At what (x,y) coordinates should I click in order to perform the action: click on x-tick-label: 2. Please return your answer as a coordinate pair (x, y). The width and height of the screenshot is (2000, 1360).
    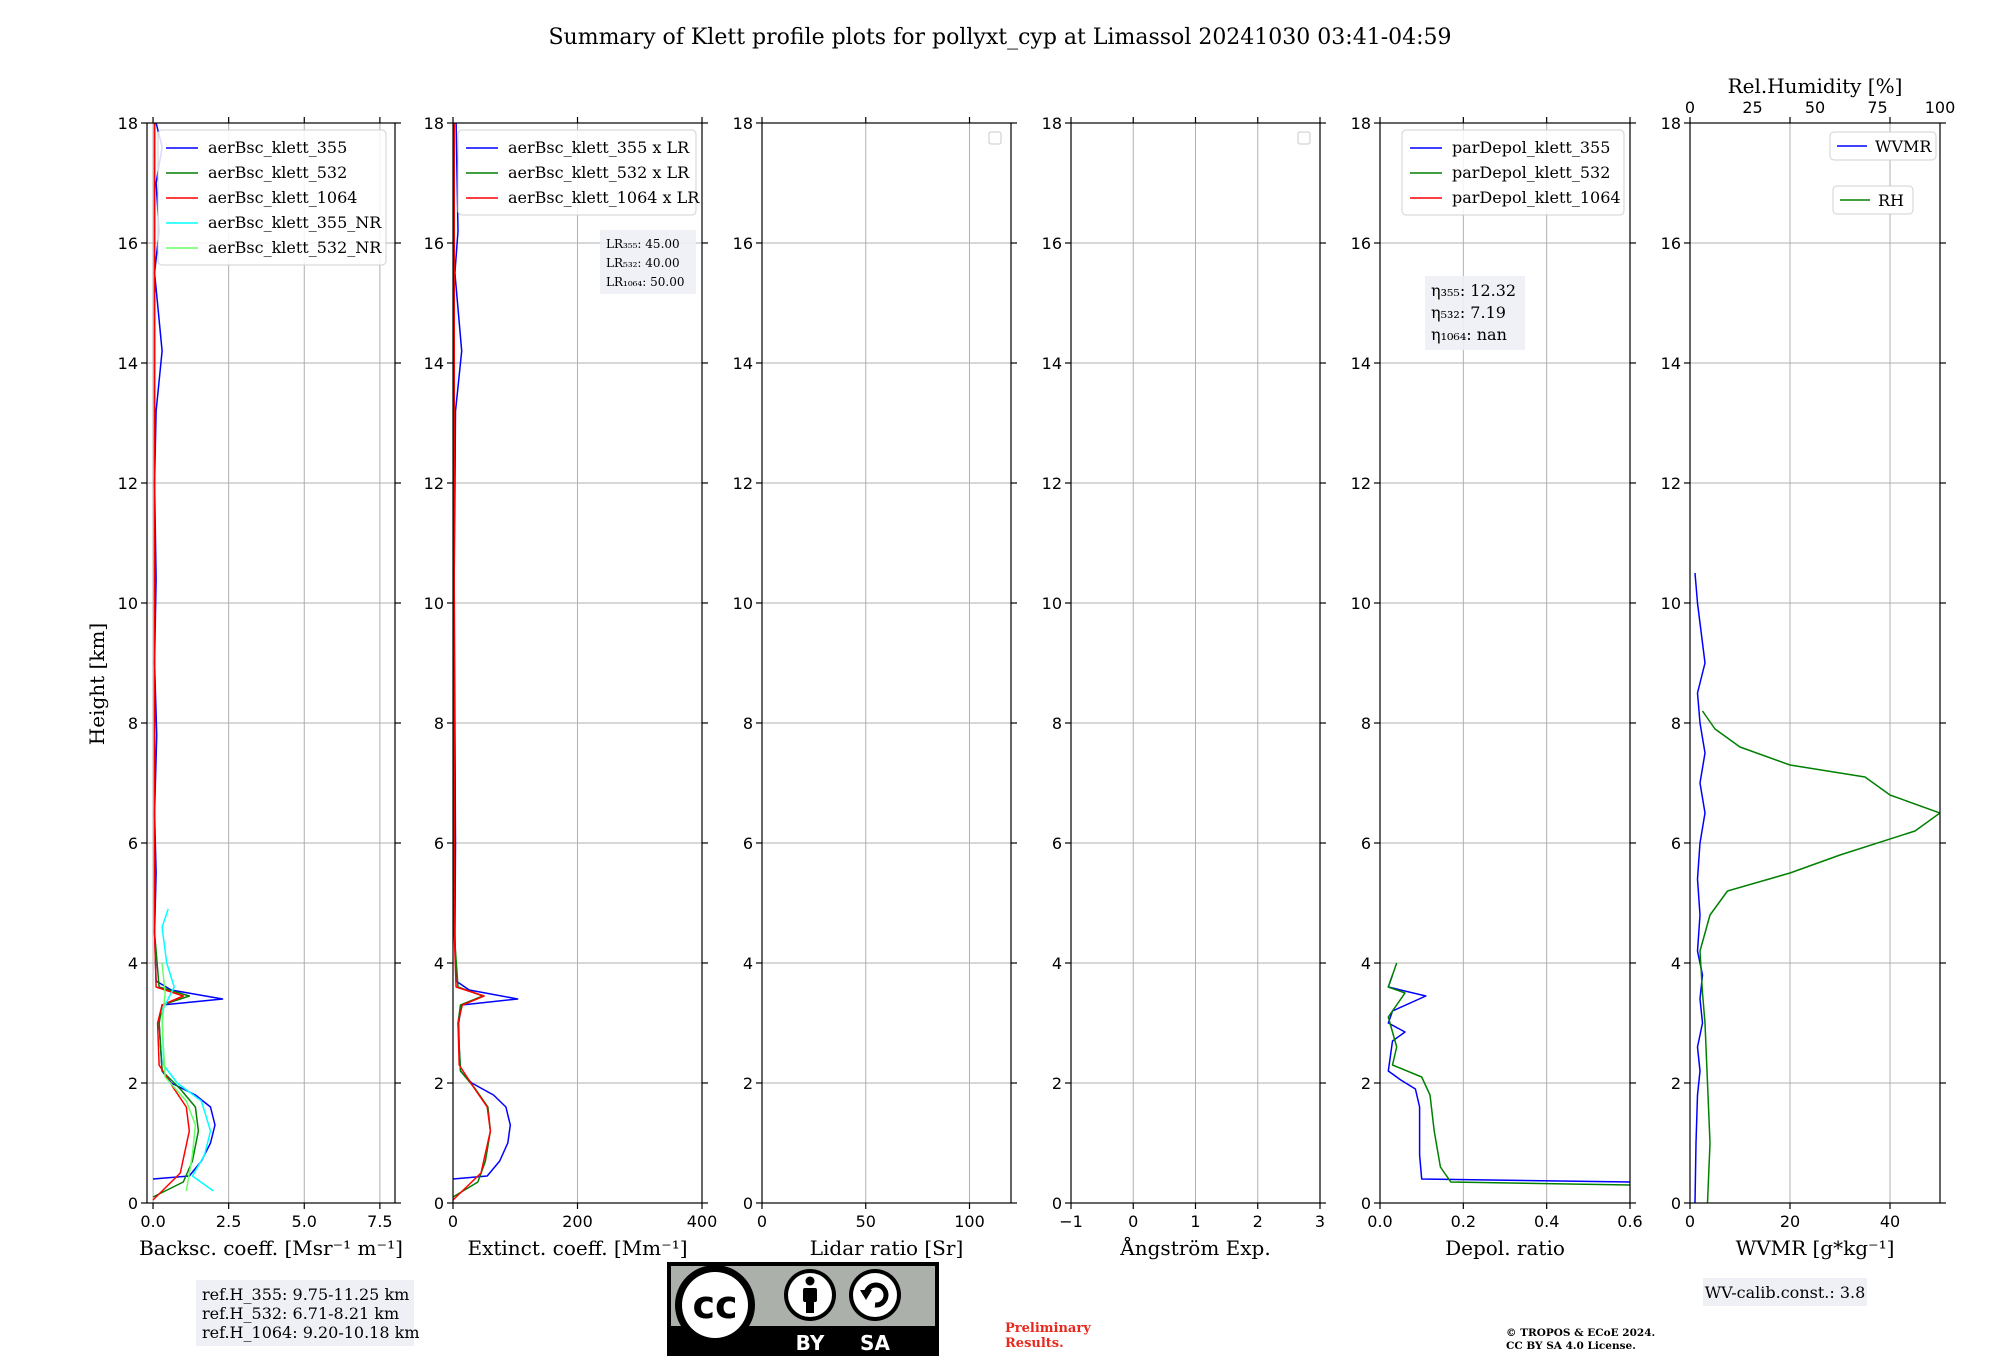
    Looking at the image, I should click on (1258, 1221).